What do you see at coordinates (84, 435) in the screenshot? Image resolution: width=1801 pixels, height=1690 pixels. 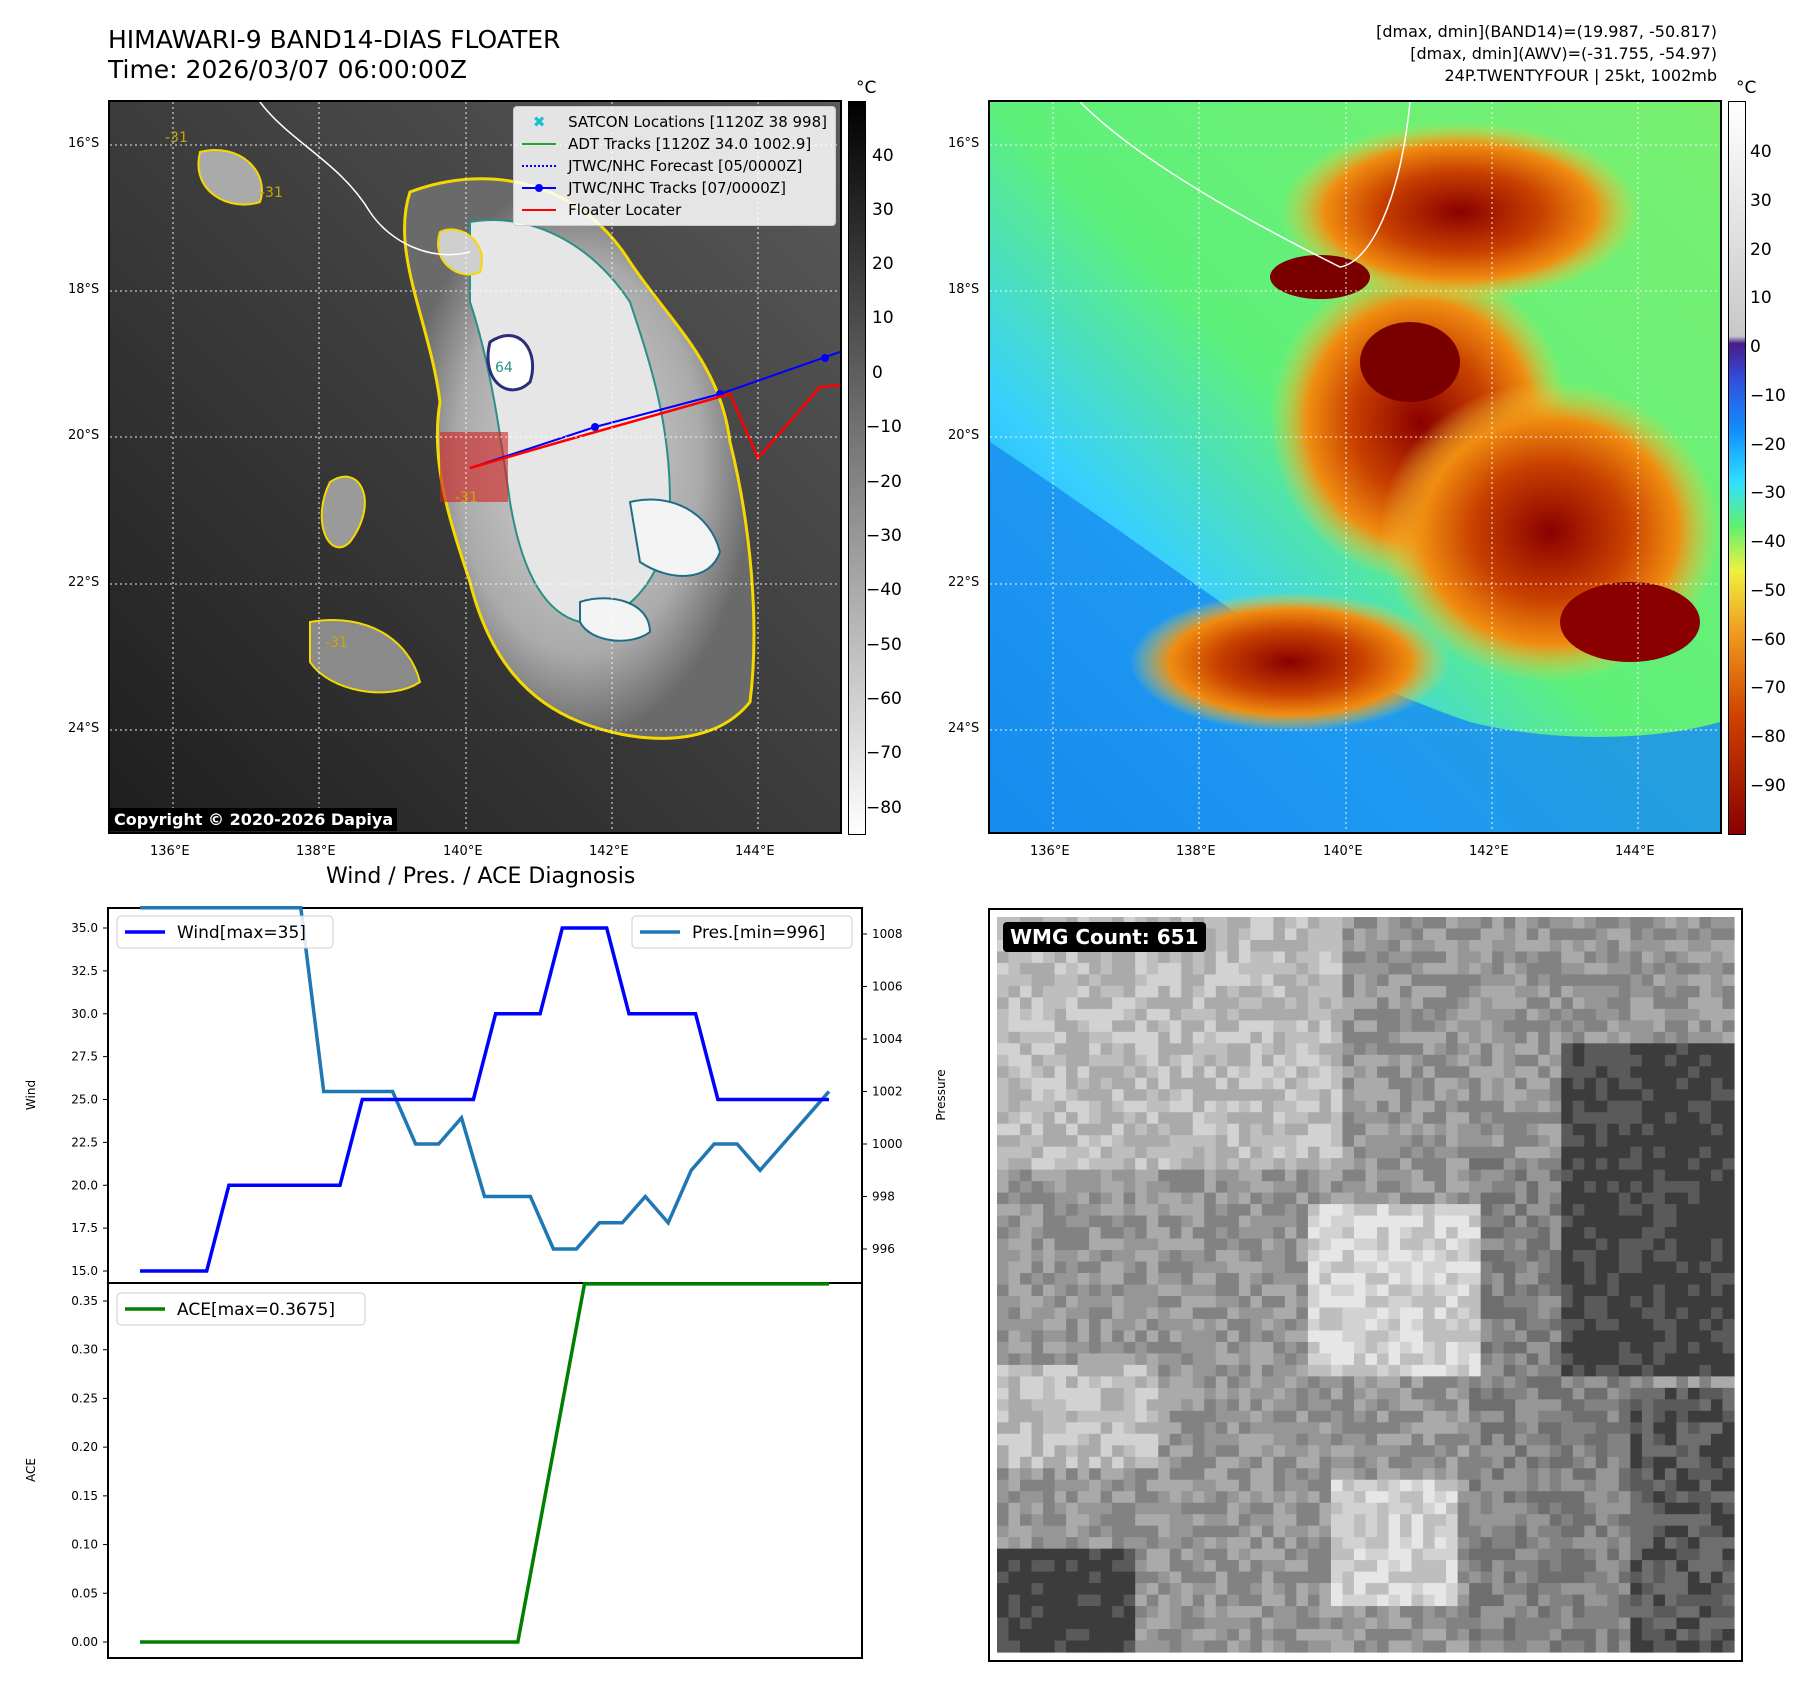 I see `lat-label: 20°S` at bounding box center [84, 435].